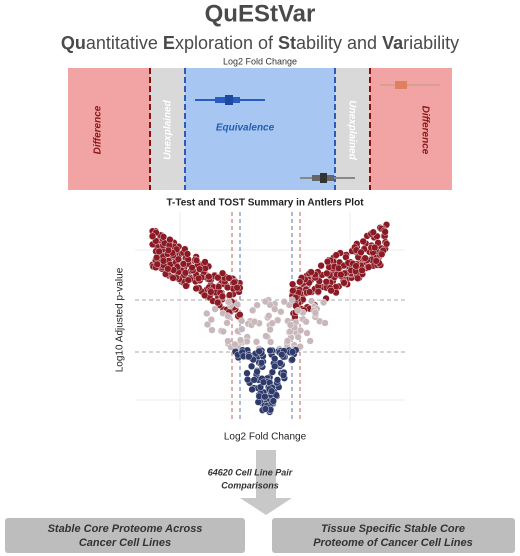  What do you see at coordinates (226, 43) in the screenshot?
I see `subtitle-part: xploration of` at bounding box center [226, 43].